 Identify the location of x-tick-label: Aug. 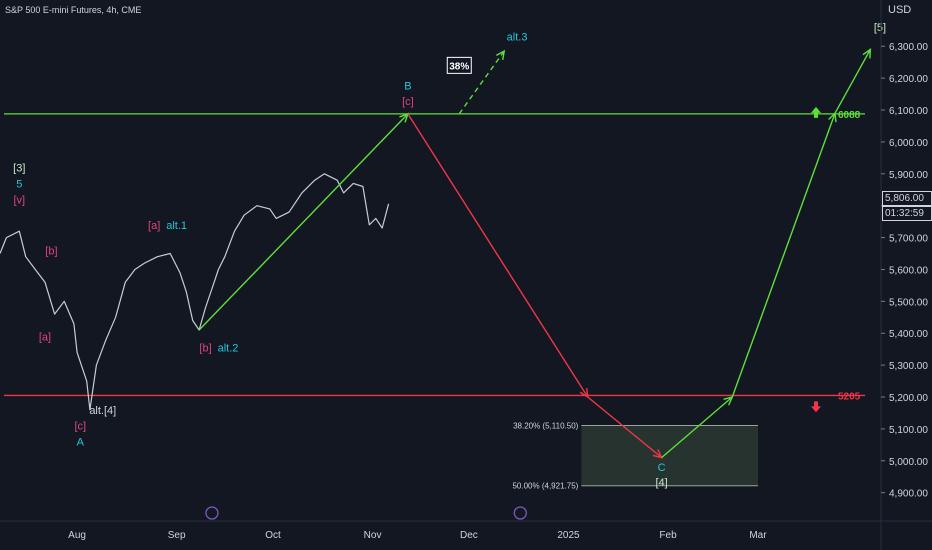
(77, 535).